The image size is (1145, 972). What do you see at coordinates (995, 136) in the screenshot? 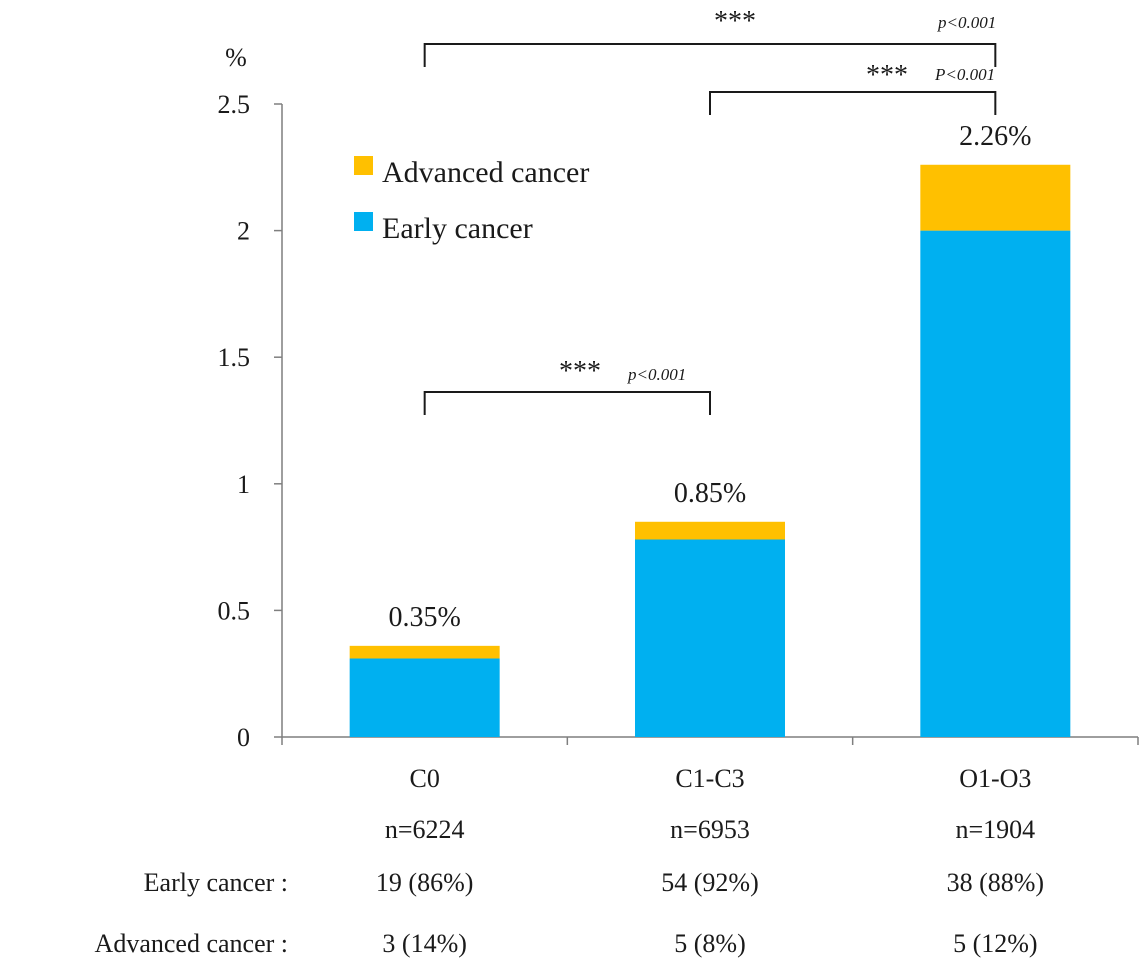
I see `bar-total-label: 2.26%` at bounding box center [995, 136].